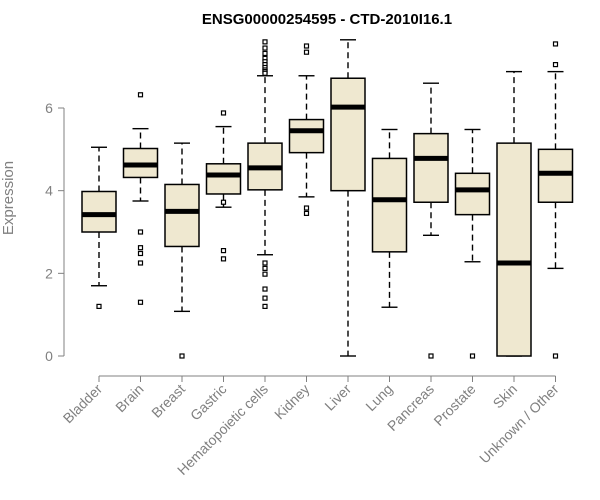 The image size is (600, 500). I want to click on box-bladder, so click(99, 227).